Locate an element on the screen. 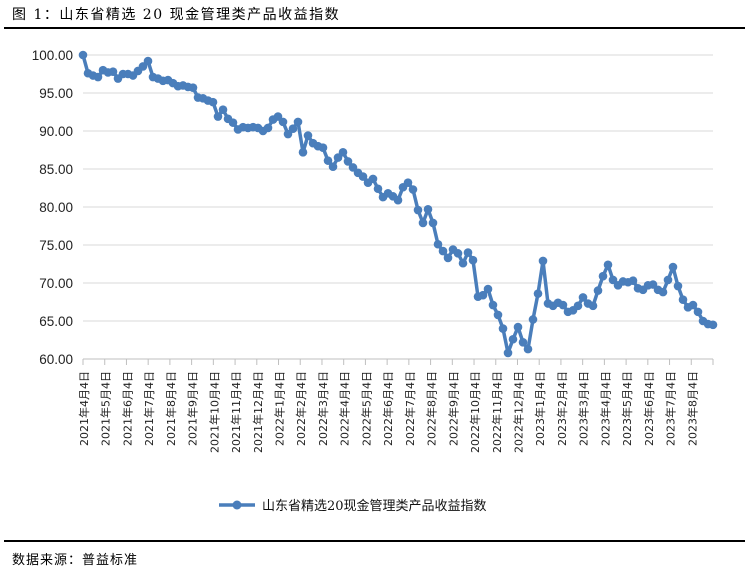  x-tick-label: 2022年10月4日 is located at coordinates (475, 412).